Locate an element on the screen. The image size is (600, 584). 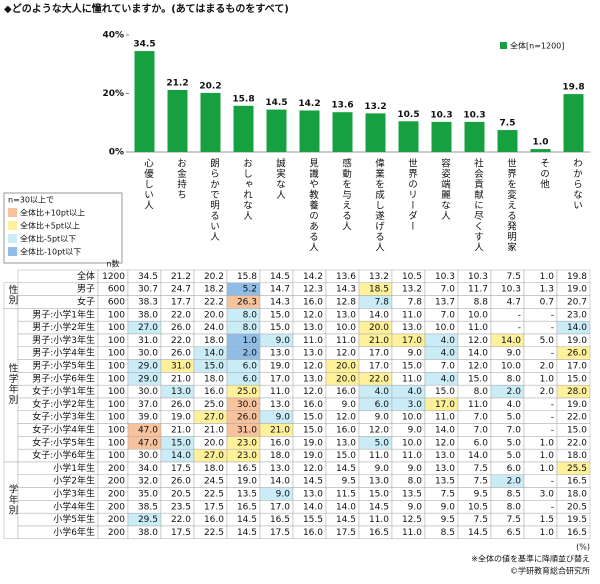
cell-value: 14.5 is located at coordinates (346, 520).